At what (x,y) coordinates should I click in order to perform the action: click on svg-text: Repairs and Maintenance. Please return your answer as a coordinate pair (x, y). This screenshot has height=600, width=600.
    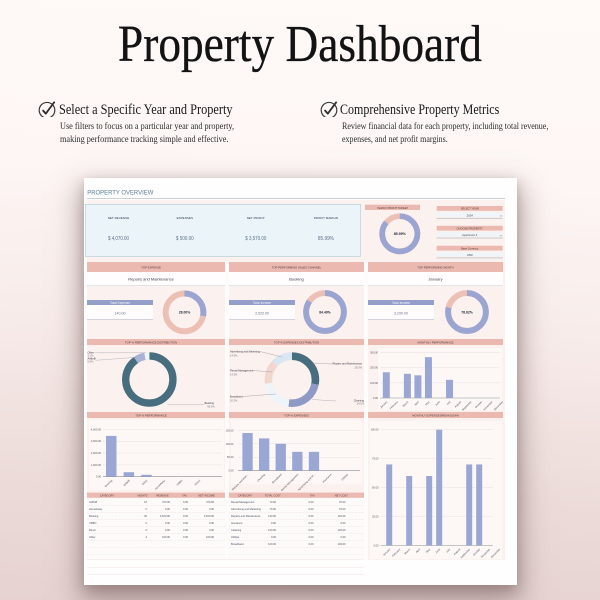
    Looking at the image, I should click on (246, 516).